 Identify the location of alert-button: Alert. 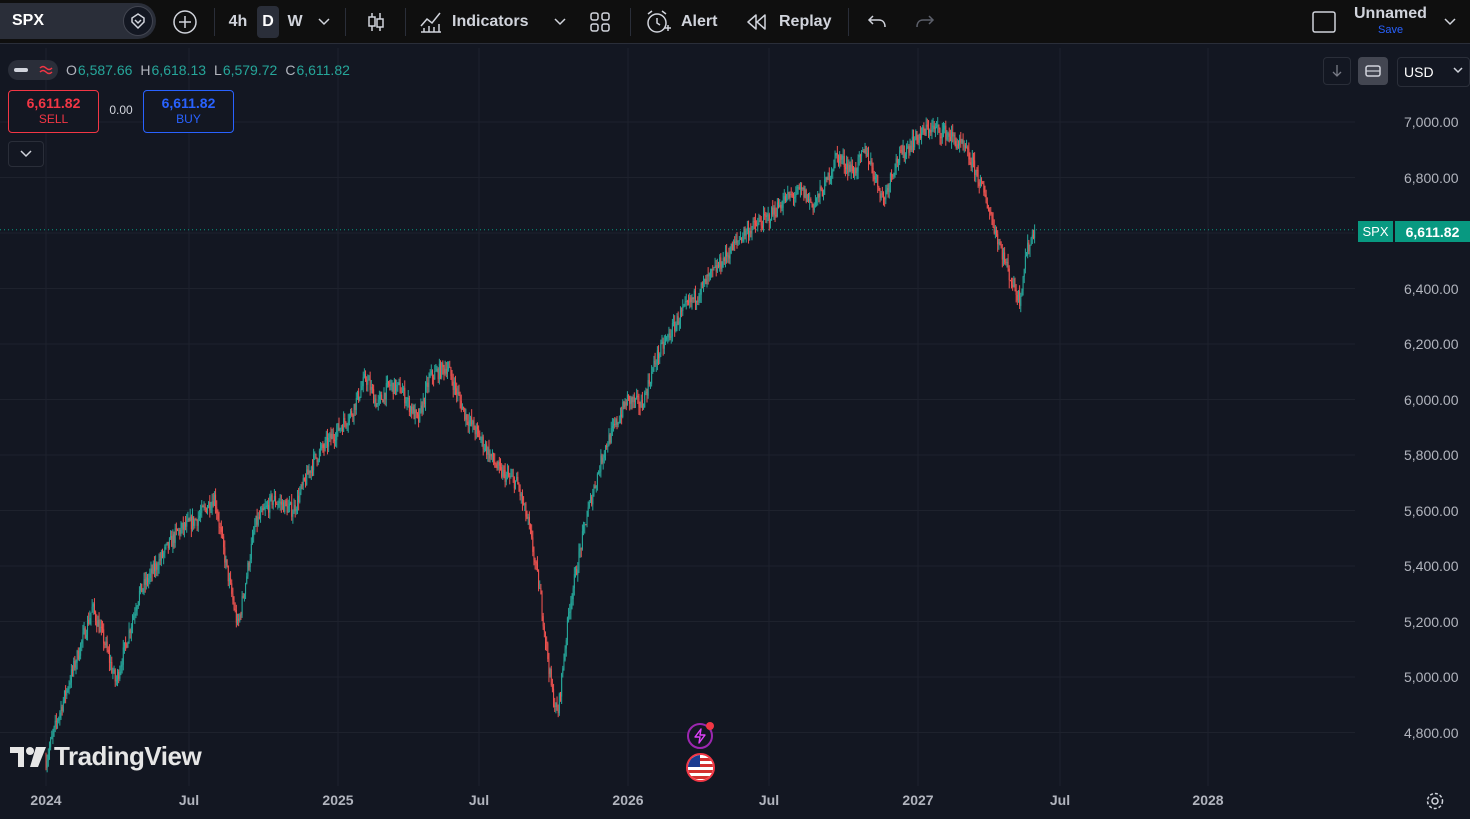
(684, 22).